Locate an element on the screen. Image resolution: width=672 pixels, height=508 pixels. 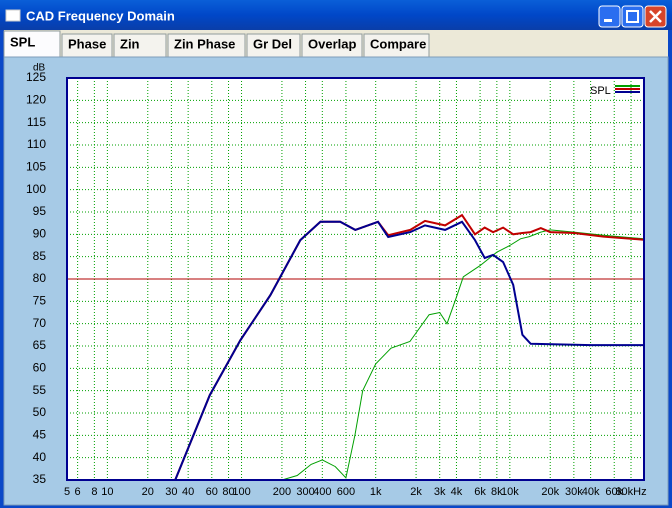
x-tick-label: 20 is located at coordinates (148, 492).